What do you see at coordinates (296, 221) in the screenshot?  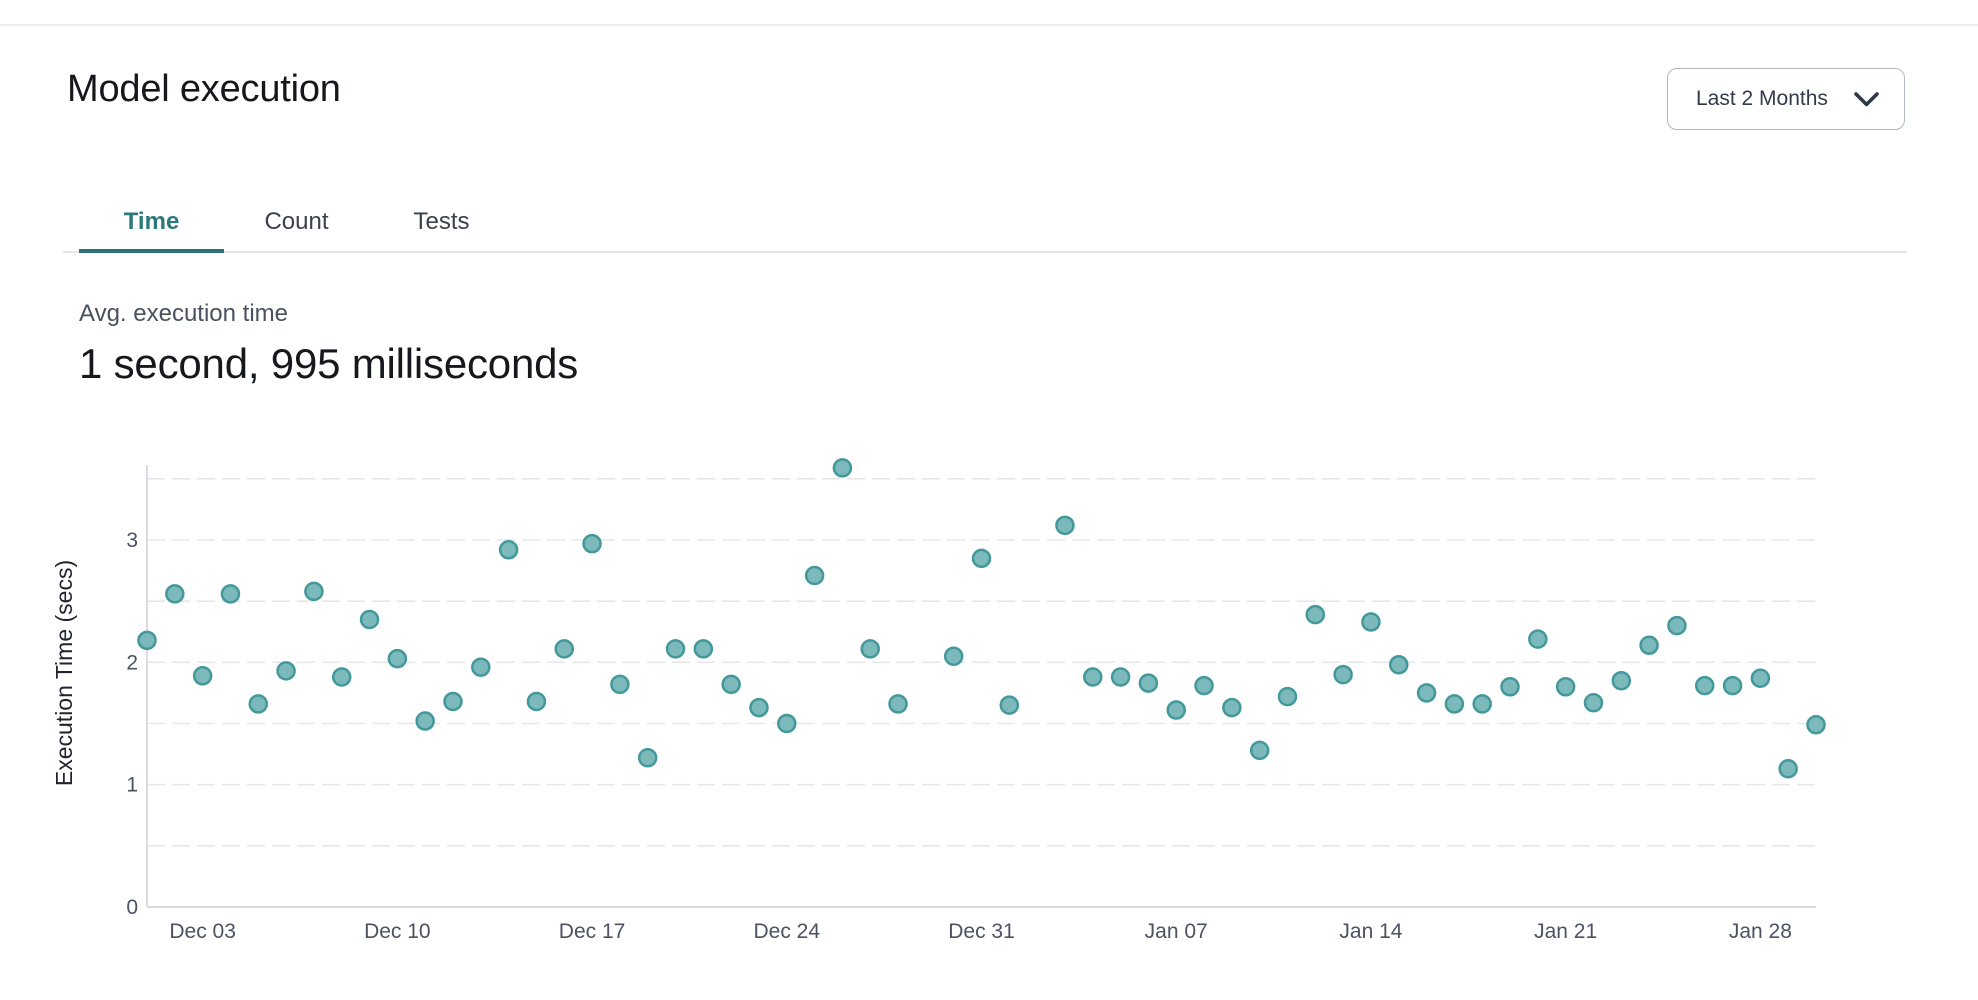 I see `tab-count: Count` at bounding box center [296, 221].